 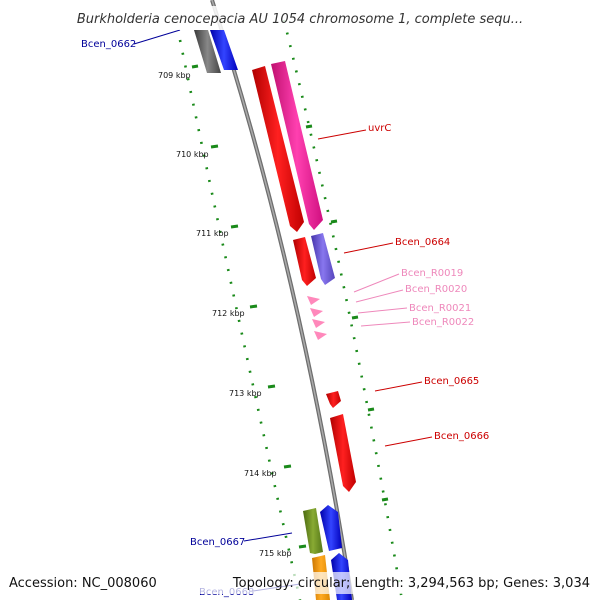 What do you see at coordinates (436, 289) in the screenshot?
I see `gene-label-bcenr0020: Bcen_R0020` at bounding box center [436, 289].